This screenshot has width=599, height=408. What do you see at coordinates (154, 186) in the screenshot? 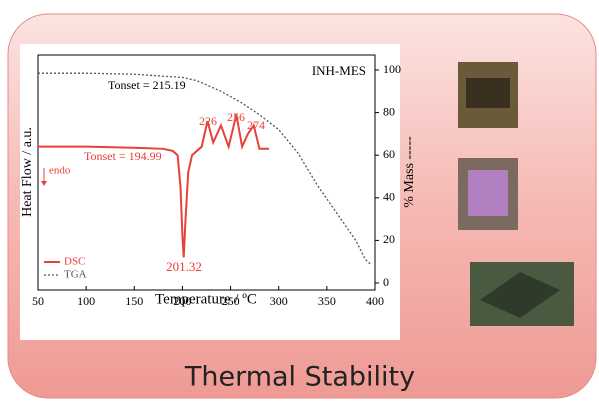
I see `series-line` at bounding box center [154, 186].